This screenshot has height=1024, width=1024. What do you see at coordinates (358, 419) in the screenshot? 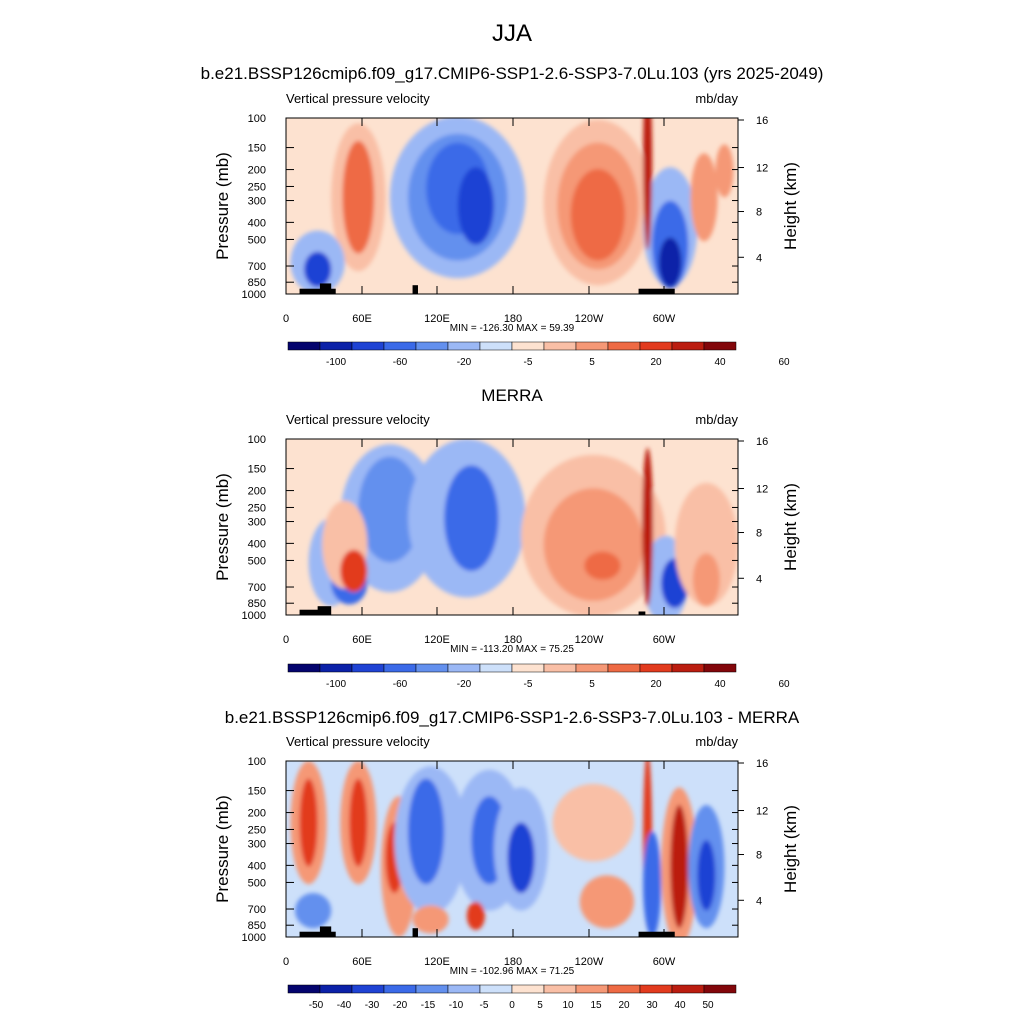
I see `left-label: Vertical pressure velocity` at bounding box center [358, 419].